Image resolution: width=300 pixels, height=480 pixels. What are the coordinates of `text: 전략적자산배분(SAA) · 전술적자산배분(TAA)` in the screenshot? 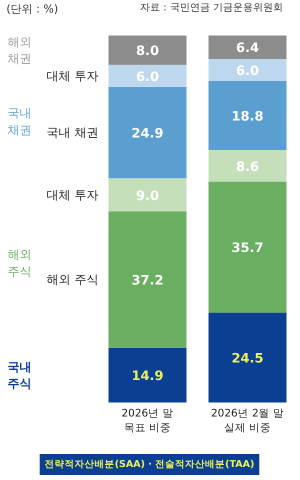 It's located at (149, 464).